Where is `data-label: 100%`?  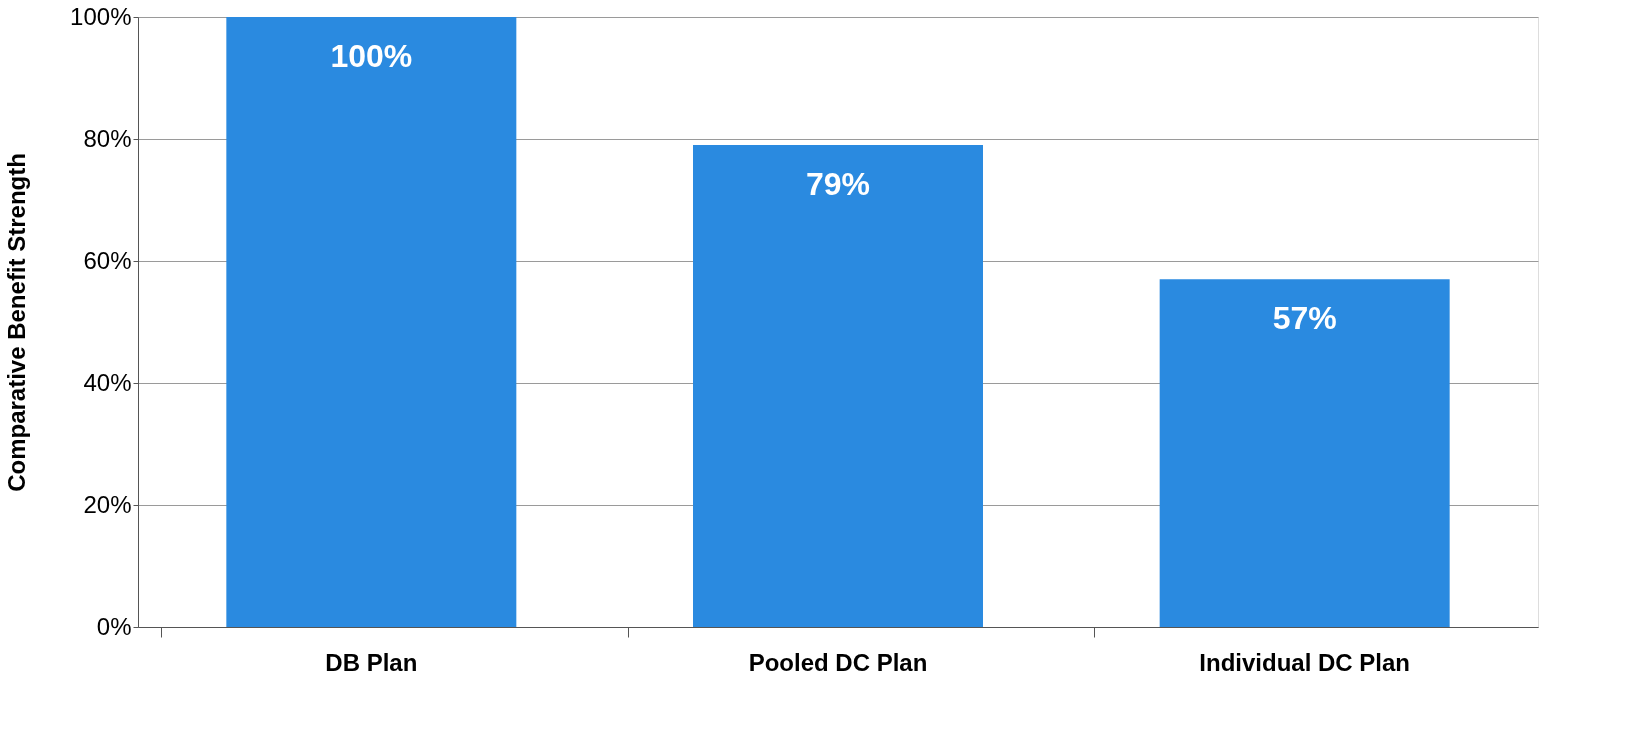 data-label: 100% is located at coordinates (371, 56).